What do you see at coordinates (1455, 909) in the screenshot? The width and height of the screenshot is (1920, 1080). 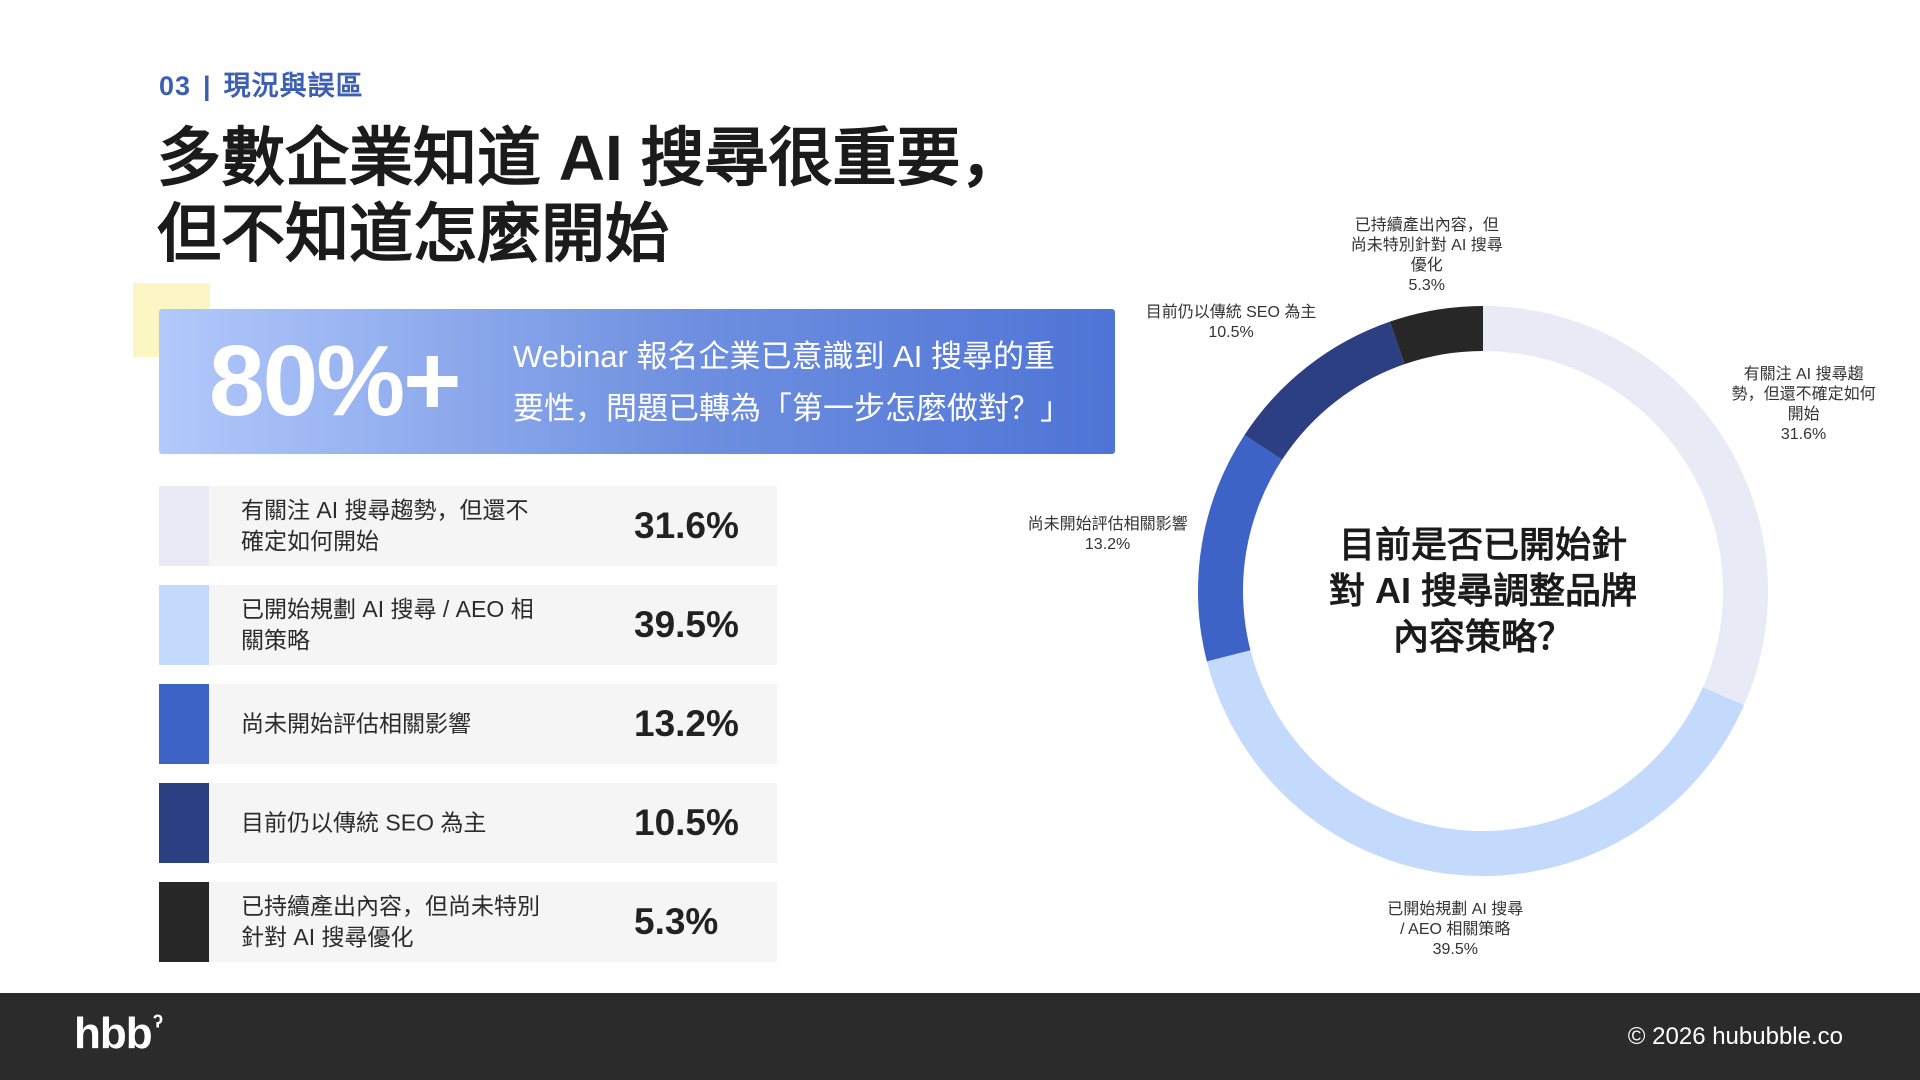 I see `slice-label-text: 已開始規劃 AI 搜尋` at bounding box center [1455, 909].